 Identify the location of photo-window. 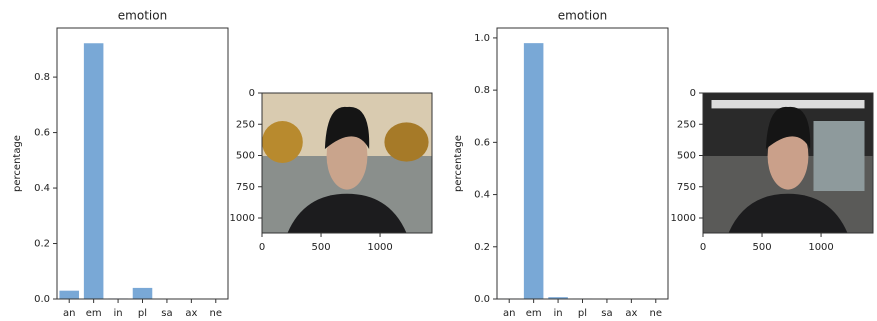
(839, 156).